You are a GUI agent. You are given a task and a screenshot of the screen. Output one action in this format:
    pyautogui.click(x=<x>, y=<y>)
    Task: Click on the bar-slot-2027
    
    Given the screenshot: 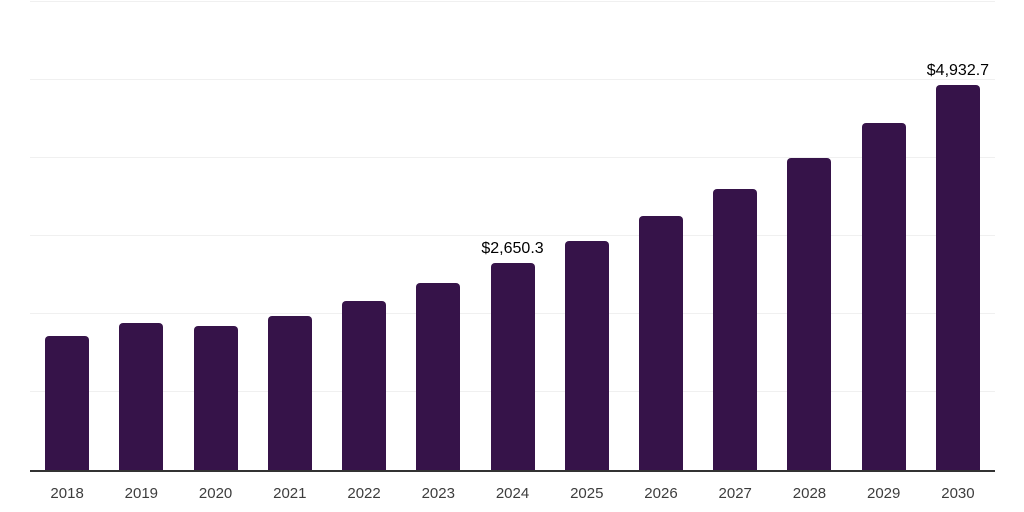 What is the action you would take?
    pyautogui.click(x=735, y=236)
    